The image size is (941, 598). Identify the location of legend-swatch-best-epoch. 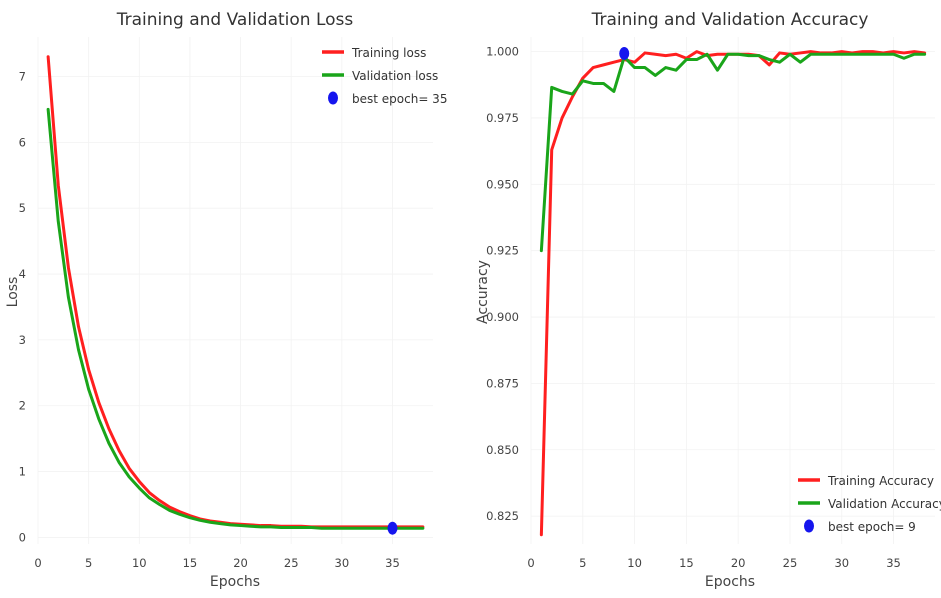
(333, 98).